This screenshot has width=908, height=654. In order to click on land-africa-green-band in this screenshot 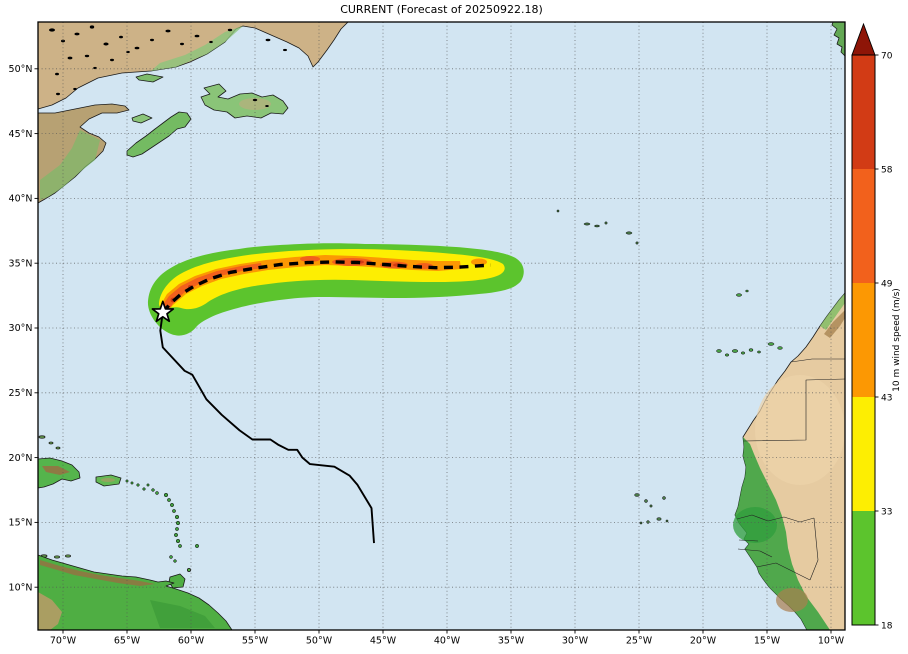, I will do `click(782, 533)`.